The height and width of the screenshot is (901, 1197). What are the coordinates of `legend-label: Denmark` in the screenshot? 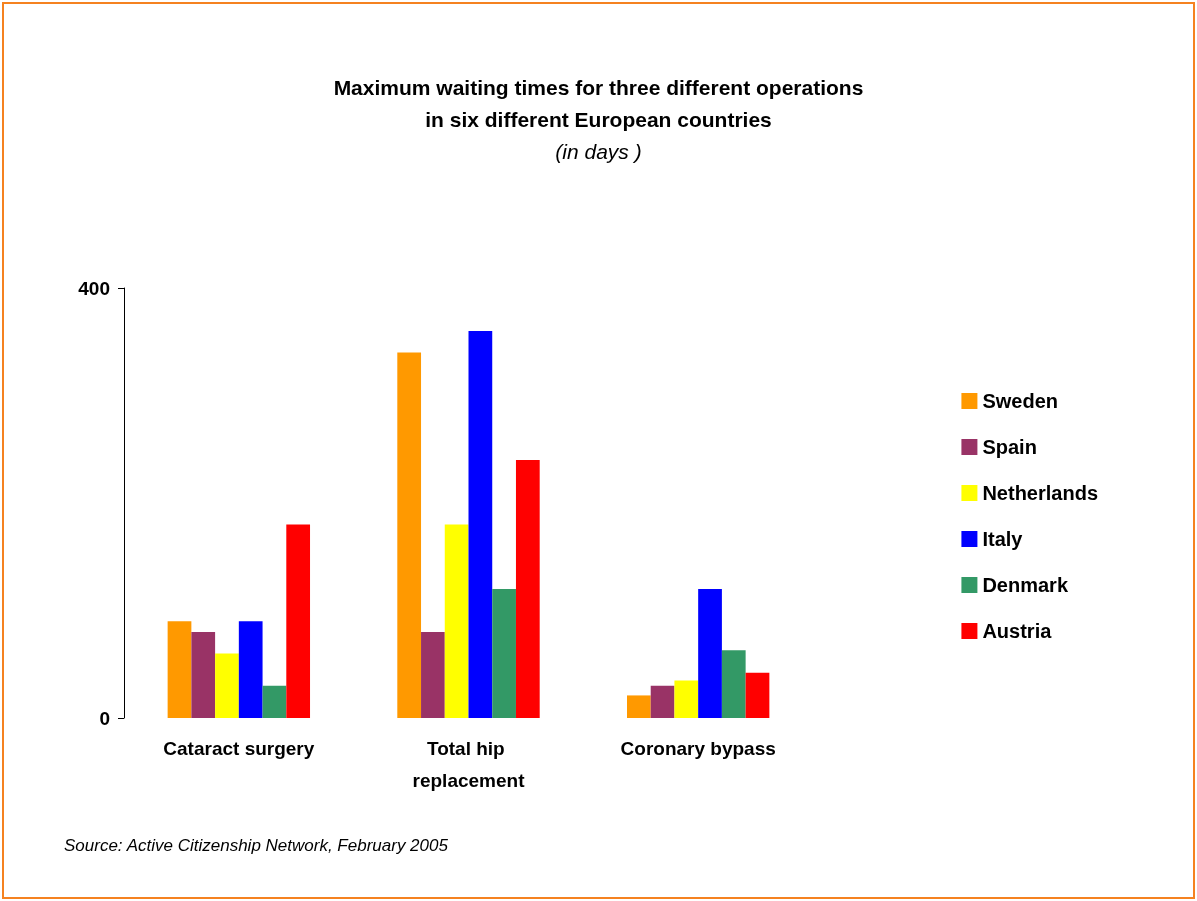 It's located at (1025, 585).